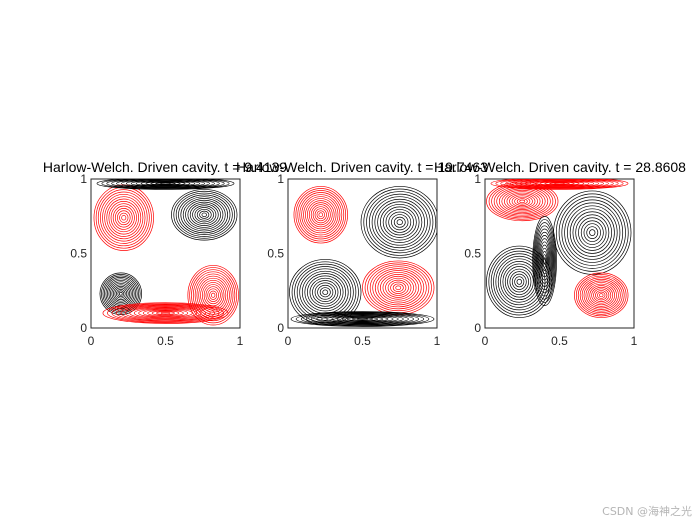 The image size is (700, 525). I want to click on subplot-3-ticks: 0 0.5 1 0 0.5 1, so click(550, 260).